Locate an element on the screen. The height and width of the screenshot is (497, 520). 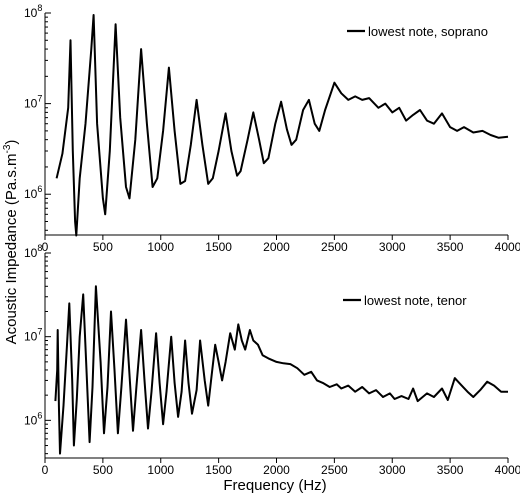
legend-label: lowest note, tenor is located at coordinates (415, 300).